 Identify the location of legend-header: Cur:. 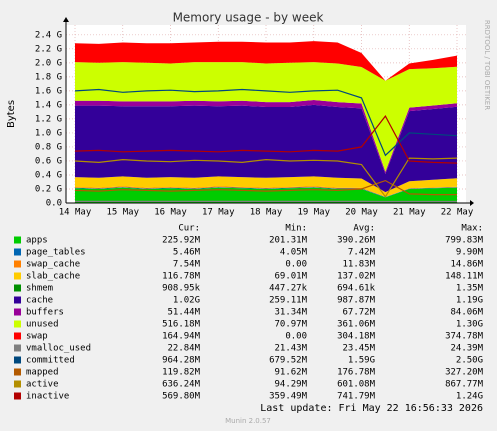
(189, 229).